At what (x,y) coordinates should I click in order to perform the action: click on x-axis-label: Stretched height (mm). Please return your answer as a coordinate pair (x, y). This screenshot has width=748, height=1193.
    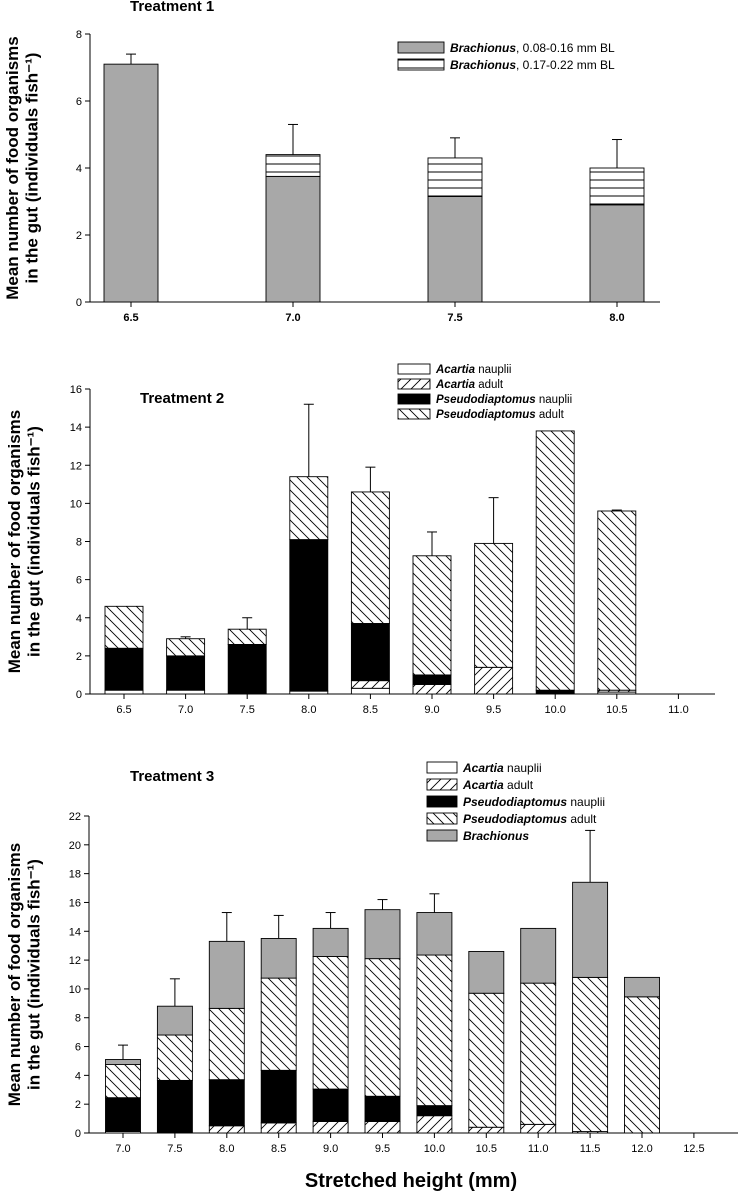
    Looking at the image, I should click on (411, 1181).